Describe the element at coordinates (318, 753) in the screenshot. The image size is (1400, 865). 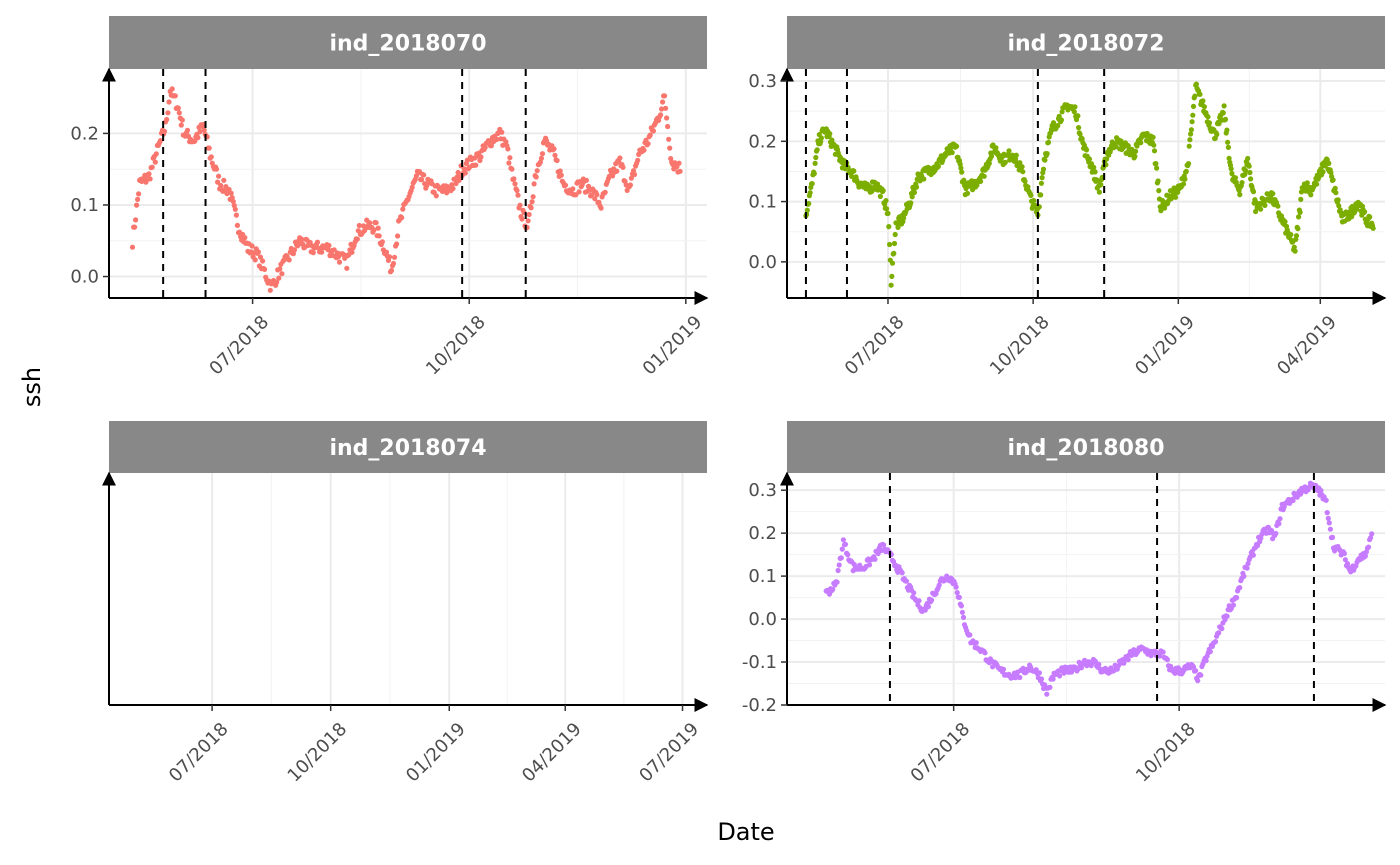
I see `x-tick-label: 10/2018` at that location.